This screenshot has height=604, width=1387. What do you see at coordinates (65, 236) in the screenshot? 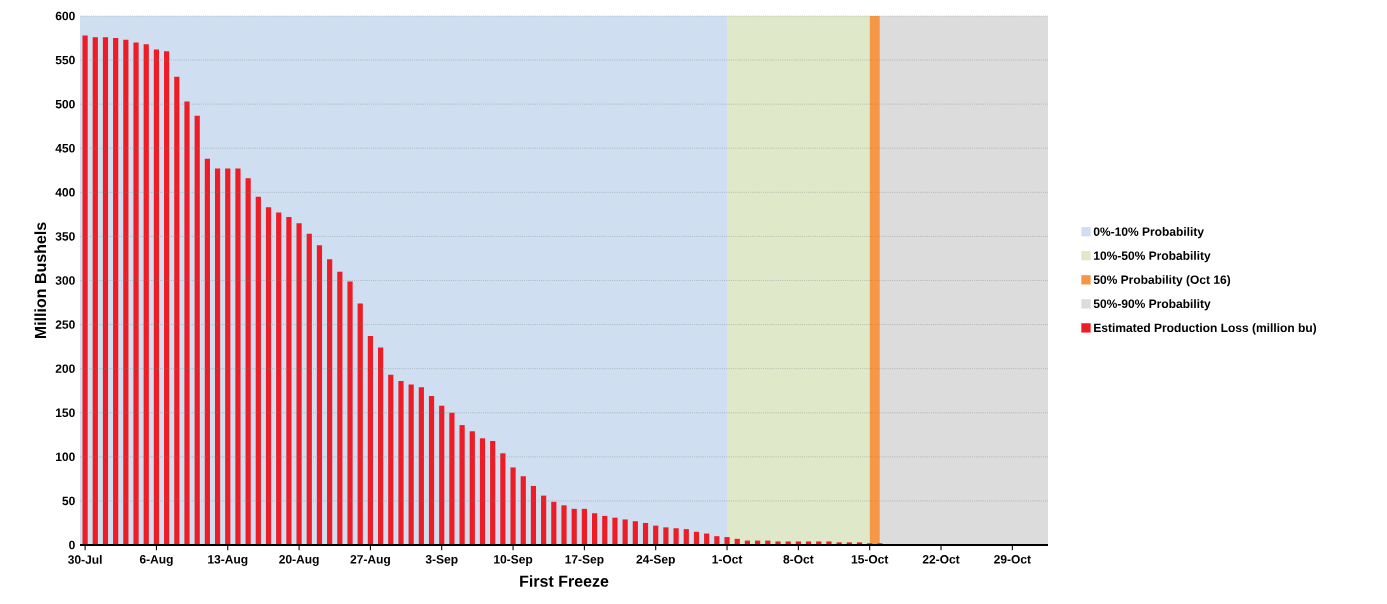
I see `y-tick-label: 350` at bounding box center [65, 236].